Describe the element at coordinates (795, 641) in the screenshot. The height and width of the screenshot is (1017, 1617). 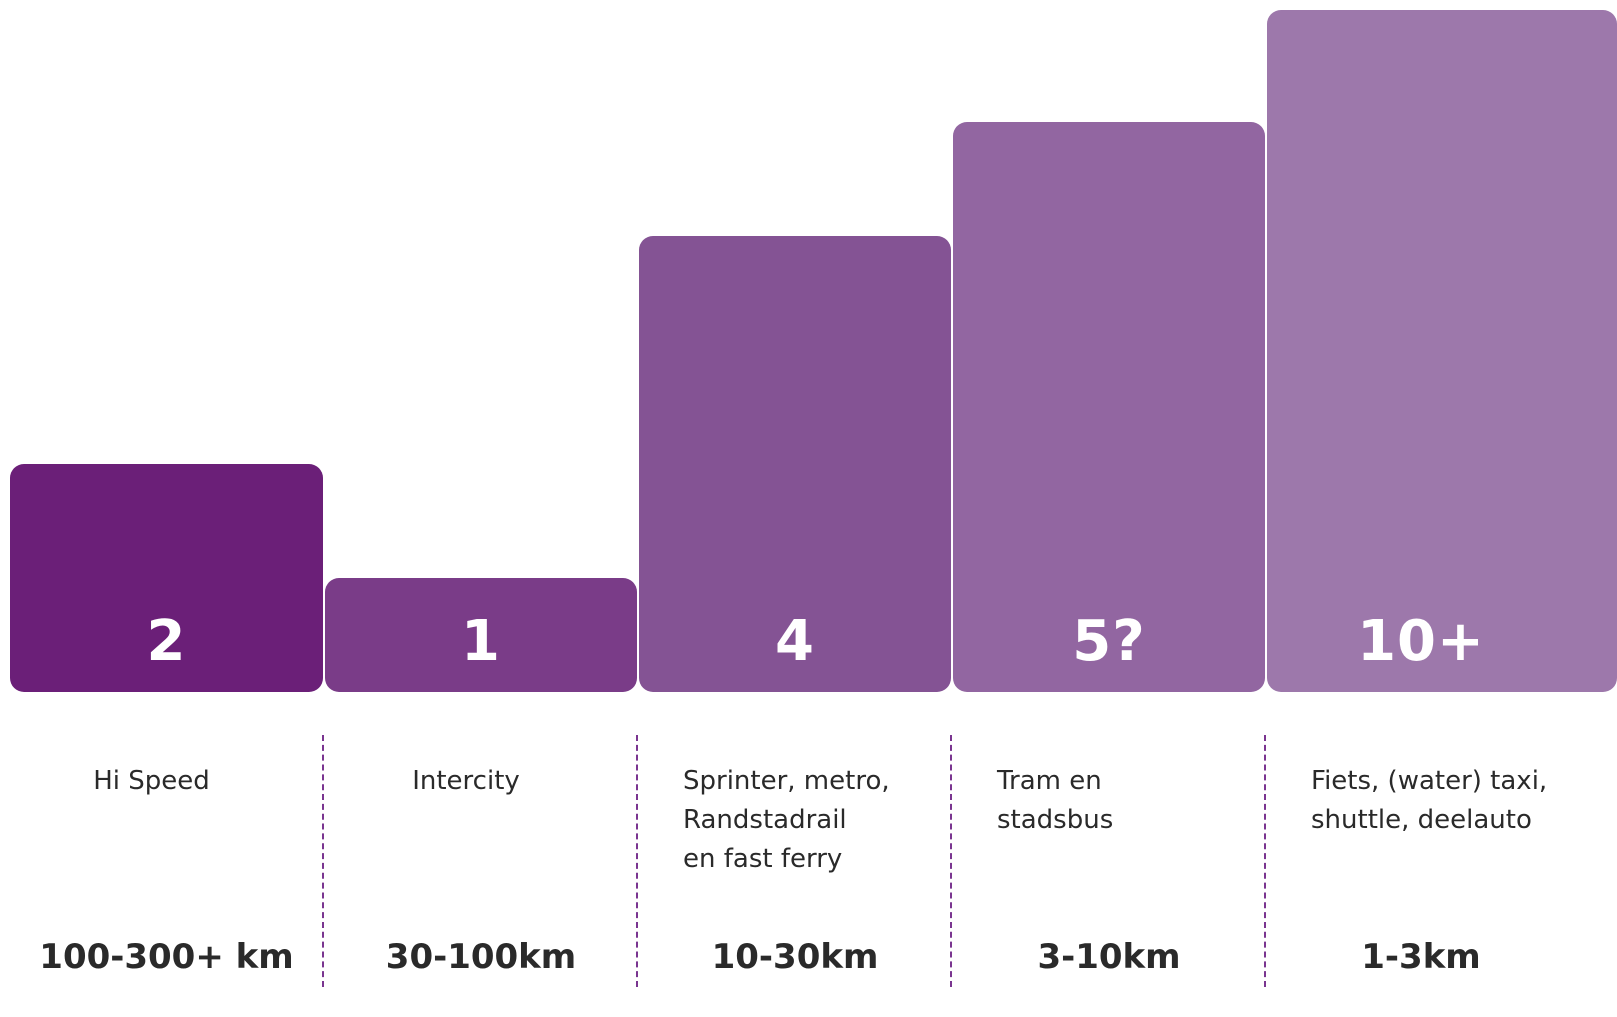
I see `bar-value-label: 4` at that location.